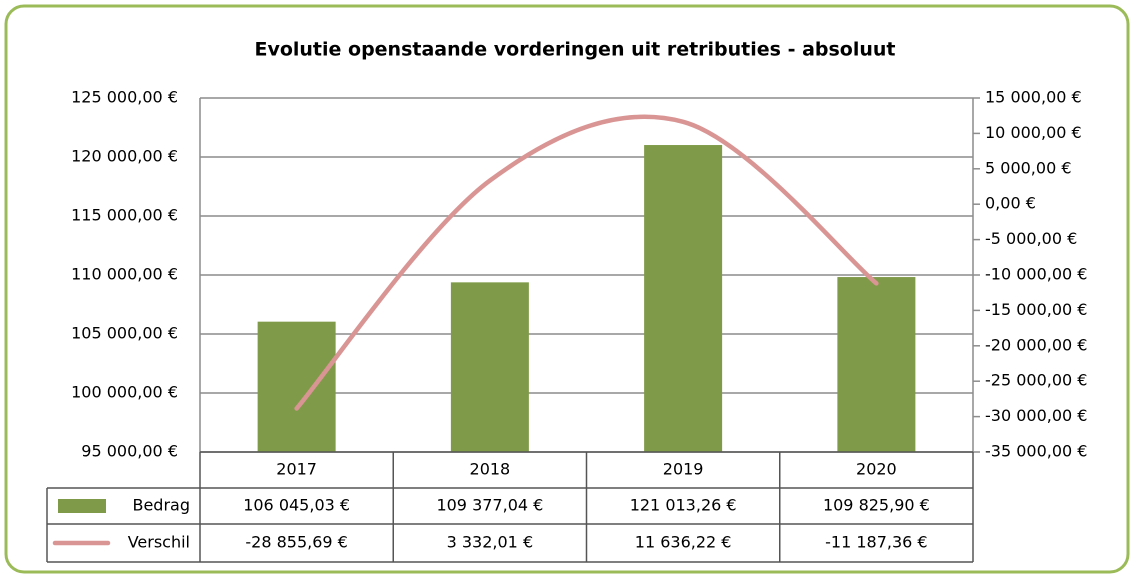  What do you see at coordinates (161, 505) in the screenshot?
I see `legend-label: Bedrag` at bounding box center [161, 505].